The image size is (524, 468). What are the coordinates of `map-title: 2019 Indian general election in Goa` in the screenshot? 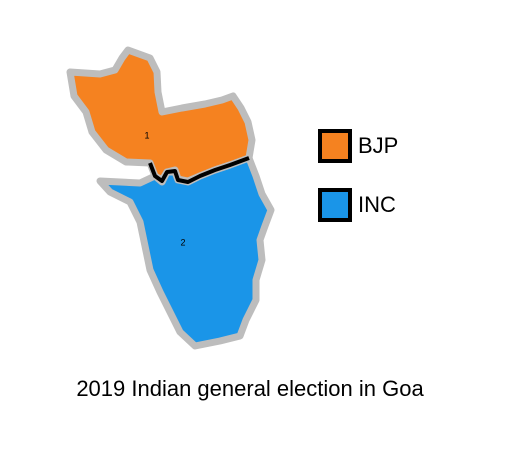 It's located at (250, 388).